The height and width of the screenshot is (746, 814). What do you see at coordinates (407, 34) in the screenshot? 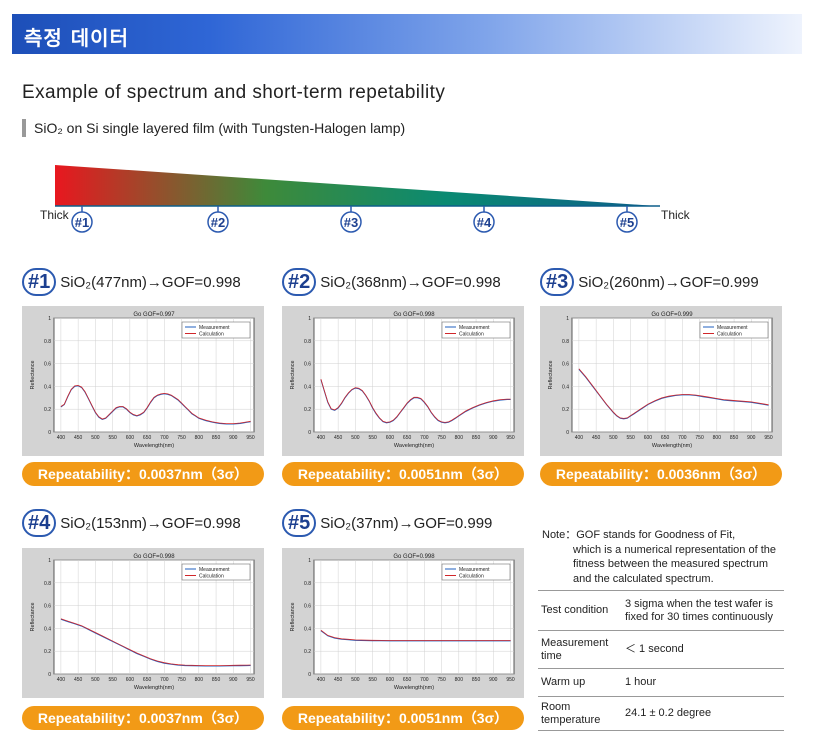
I see `header-bar: 측정 데이터` at bounding box center [407, 34].